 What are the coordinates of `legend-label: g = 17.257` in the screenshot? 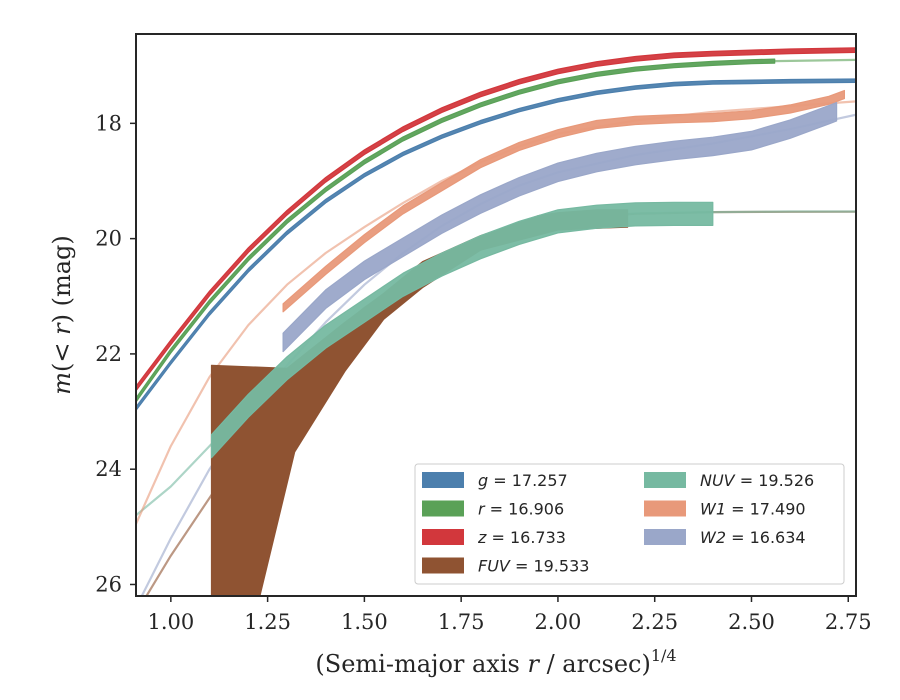 It's located at (523, 480).